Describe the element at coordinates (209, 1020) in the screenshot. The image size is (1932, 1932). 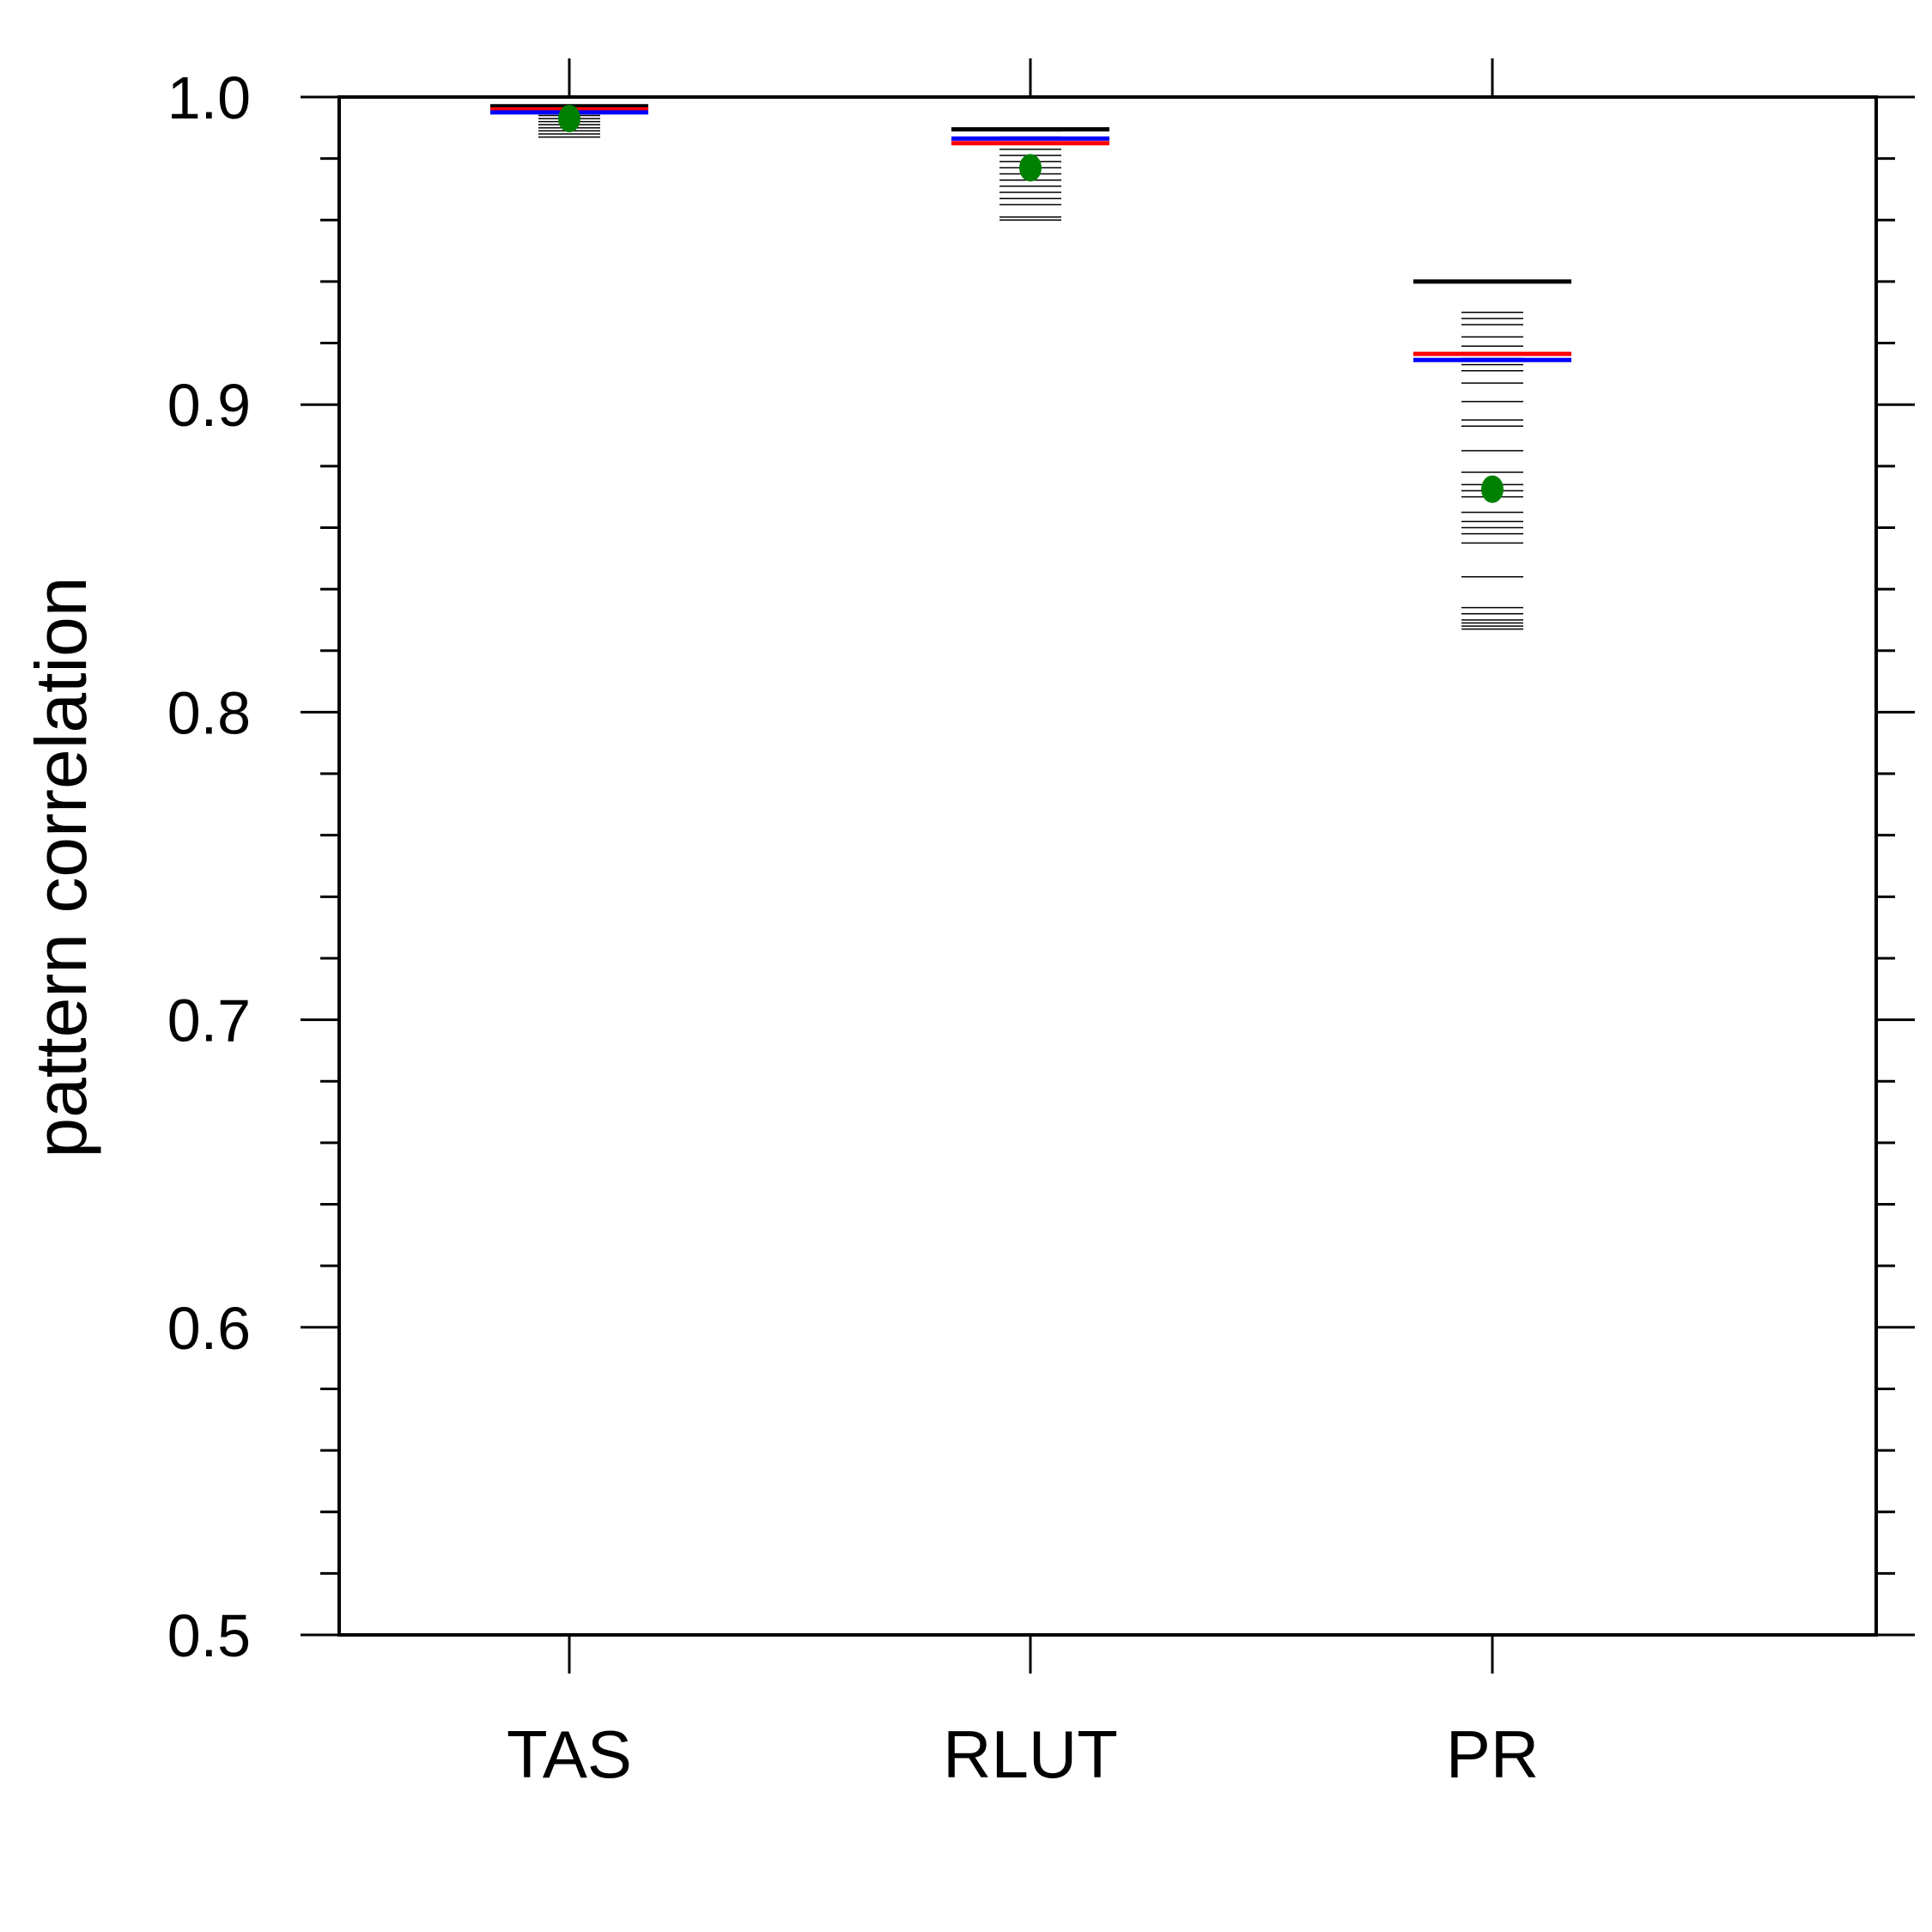
I see `y-tick-label: 0.7` at that location.